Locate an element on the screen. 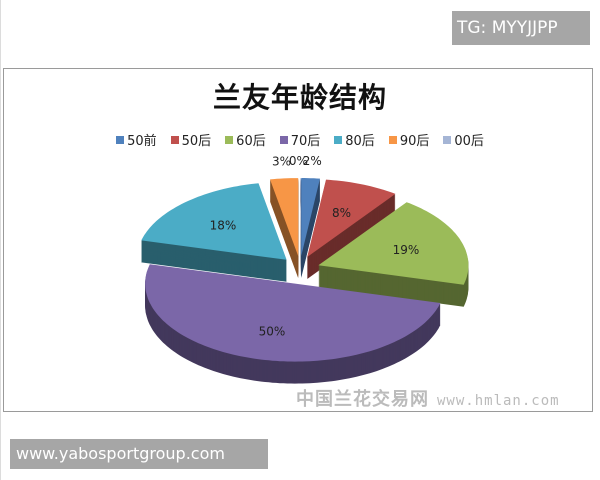 This screenshot has height=480, width=600. legend-item: 50后 is located at coordinates (191, 139).